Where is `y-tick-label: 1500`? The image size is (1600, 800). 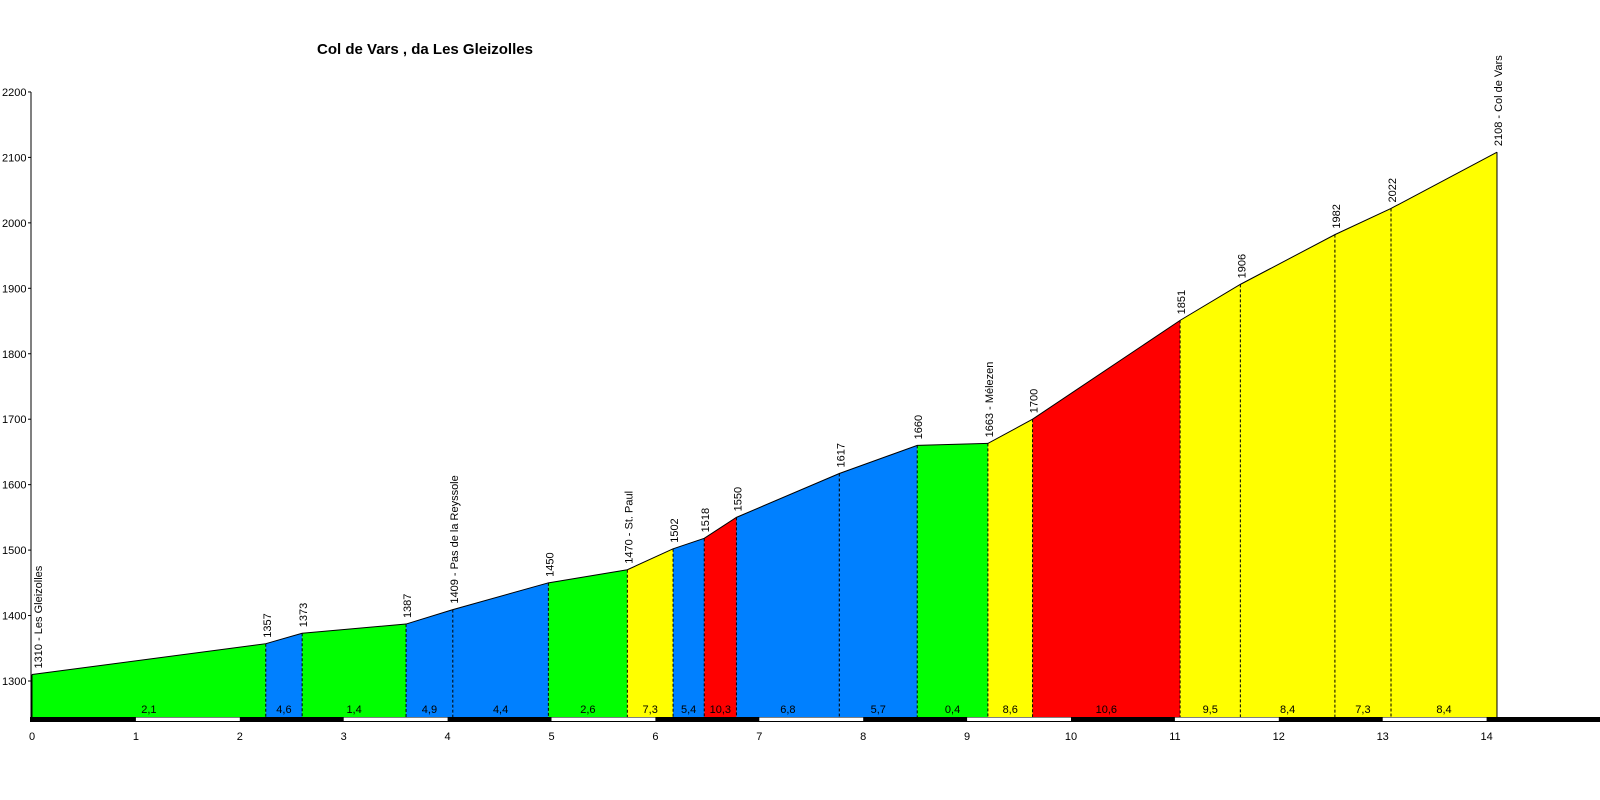
y-tick-label: 1500 is located at coordinates (14, 551).